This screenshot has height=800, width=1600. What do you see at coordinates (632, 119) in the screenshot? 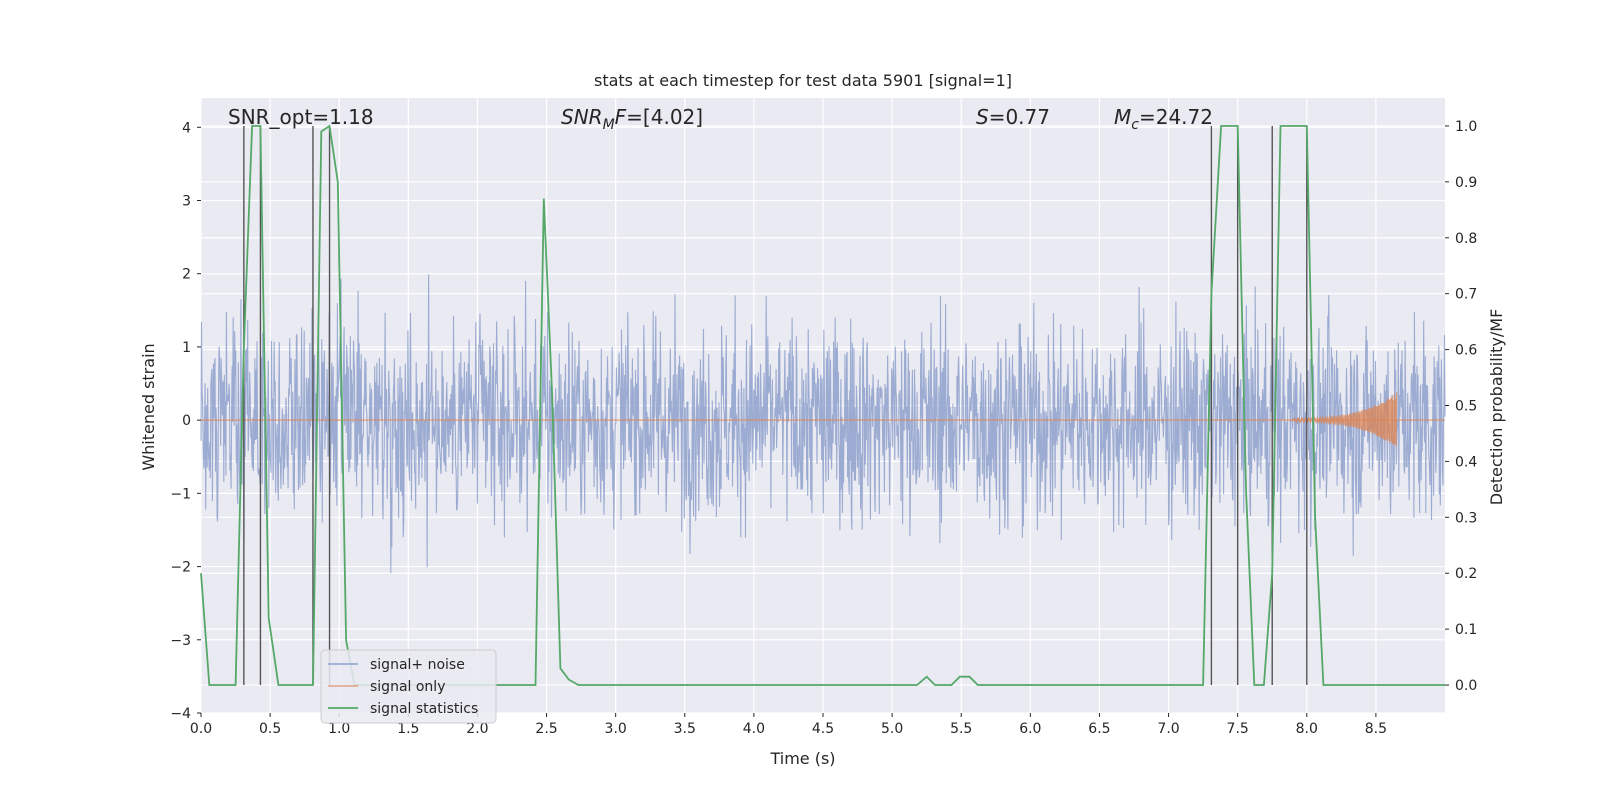
I see `annotation-snr-mf: SNRMF=[4.02]` at bounding box center [632, 119].